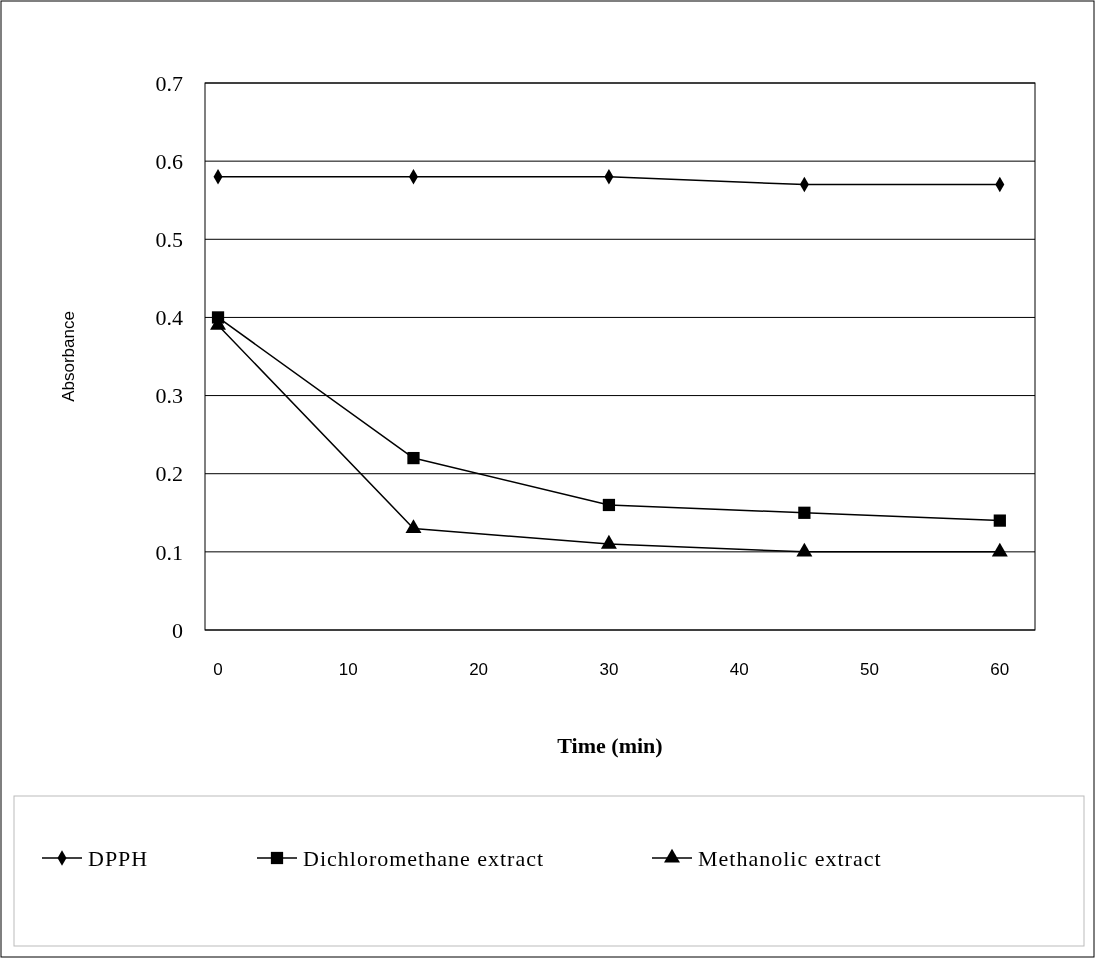  I want to click on y-tick-label: 0.4, so click(169, 318).